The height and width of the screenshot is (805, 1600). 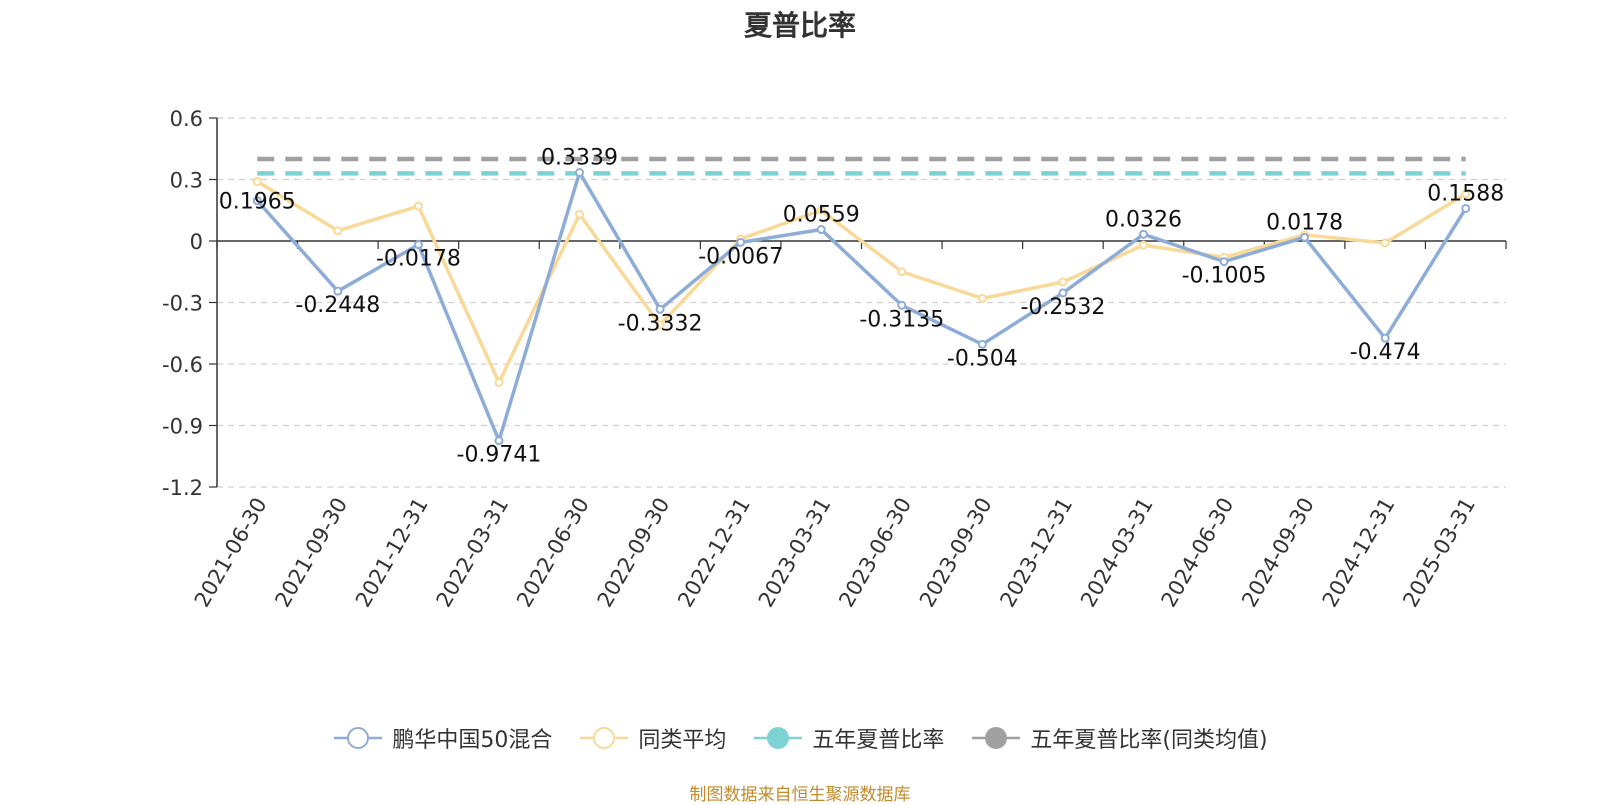 What do you see at coordinates (1062, 307) in the screenshot?
I see `data-label: -0.2532` at bounding box center [1062, 307].